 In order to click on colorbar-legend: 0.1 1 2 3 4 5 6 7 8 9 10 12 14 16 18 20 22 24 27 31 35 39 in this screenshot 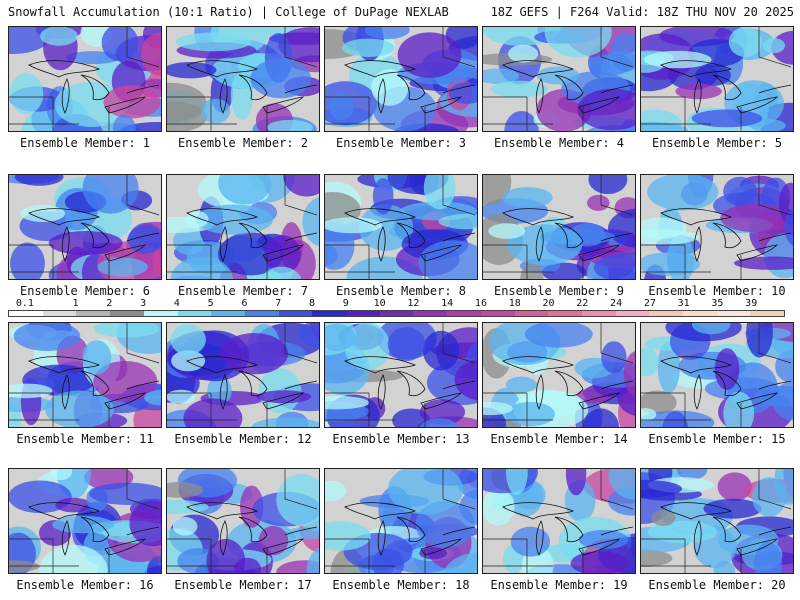, I will do `click(396, 308)`.